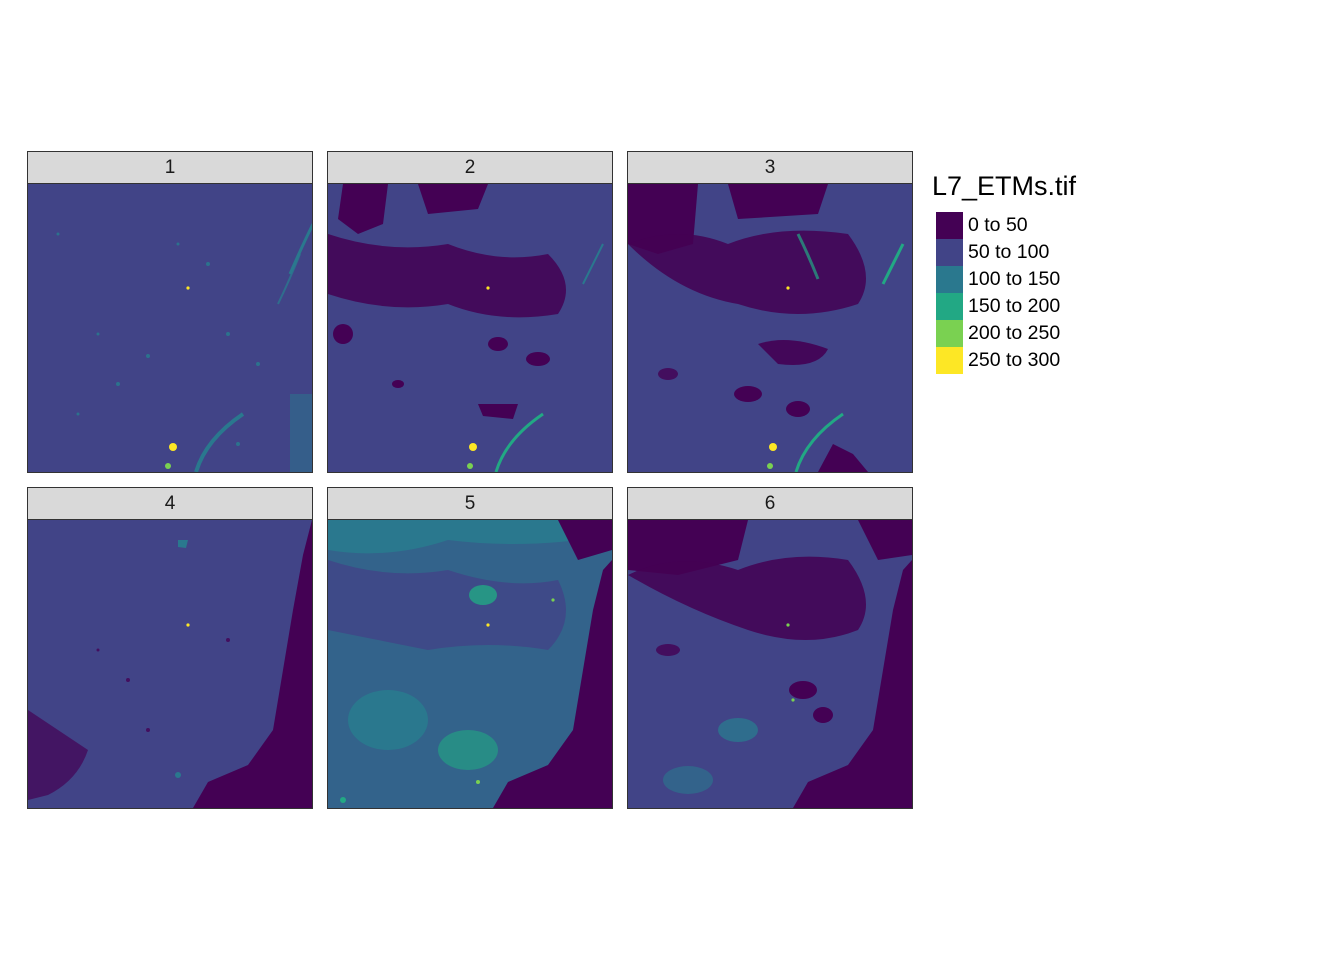 This screenshot has width=1344, height=960. What do you see at coordinates (1014, 360) in the screenshot?
I see `legend-label: 250 to 300` at bounding box center [1014, 360].